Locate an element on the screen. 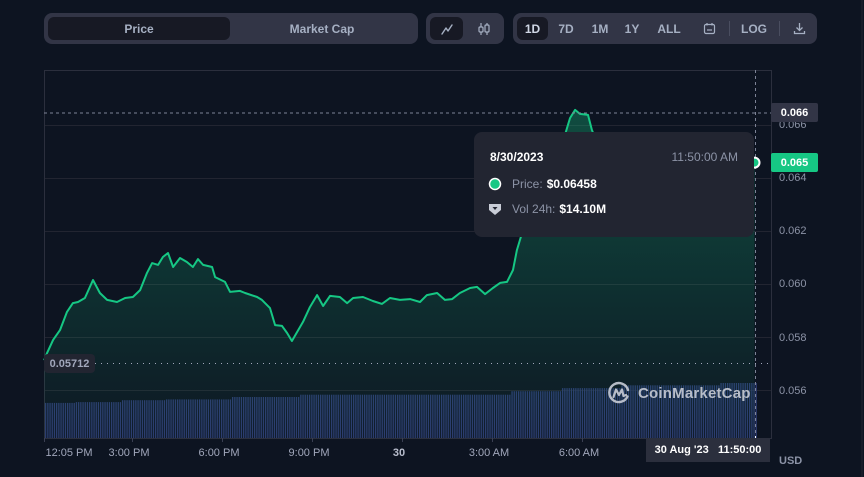  download-button is located at coordinates (799, 28).